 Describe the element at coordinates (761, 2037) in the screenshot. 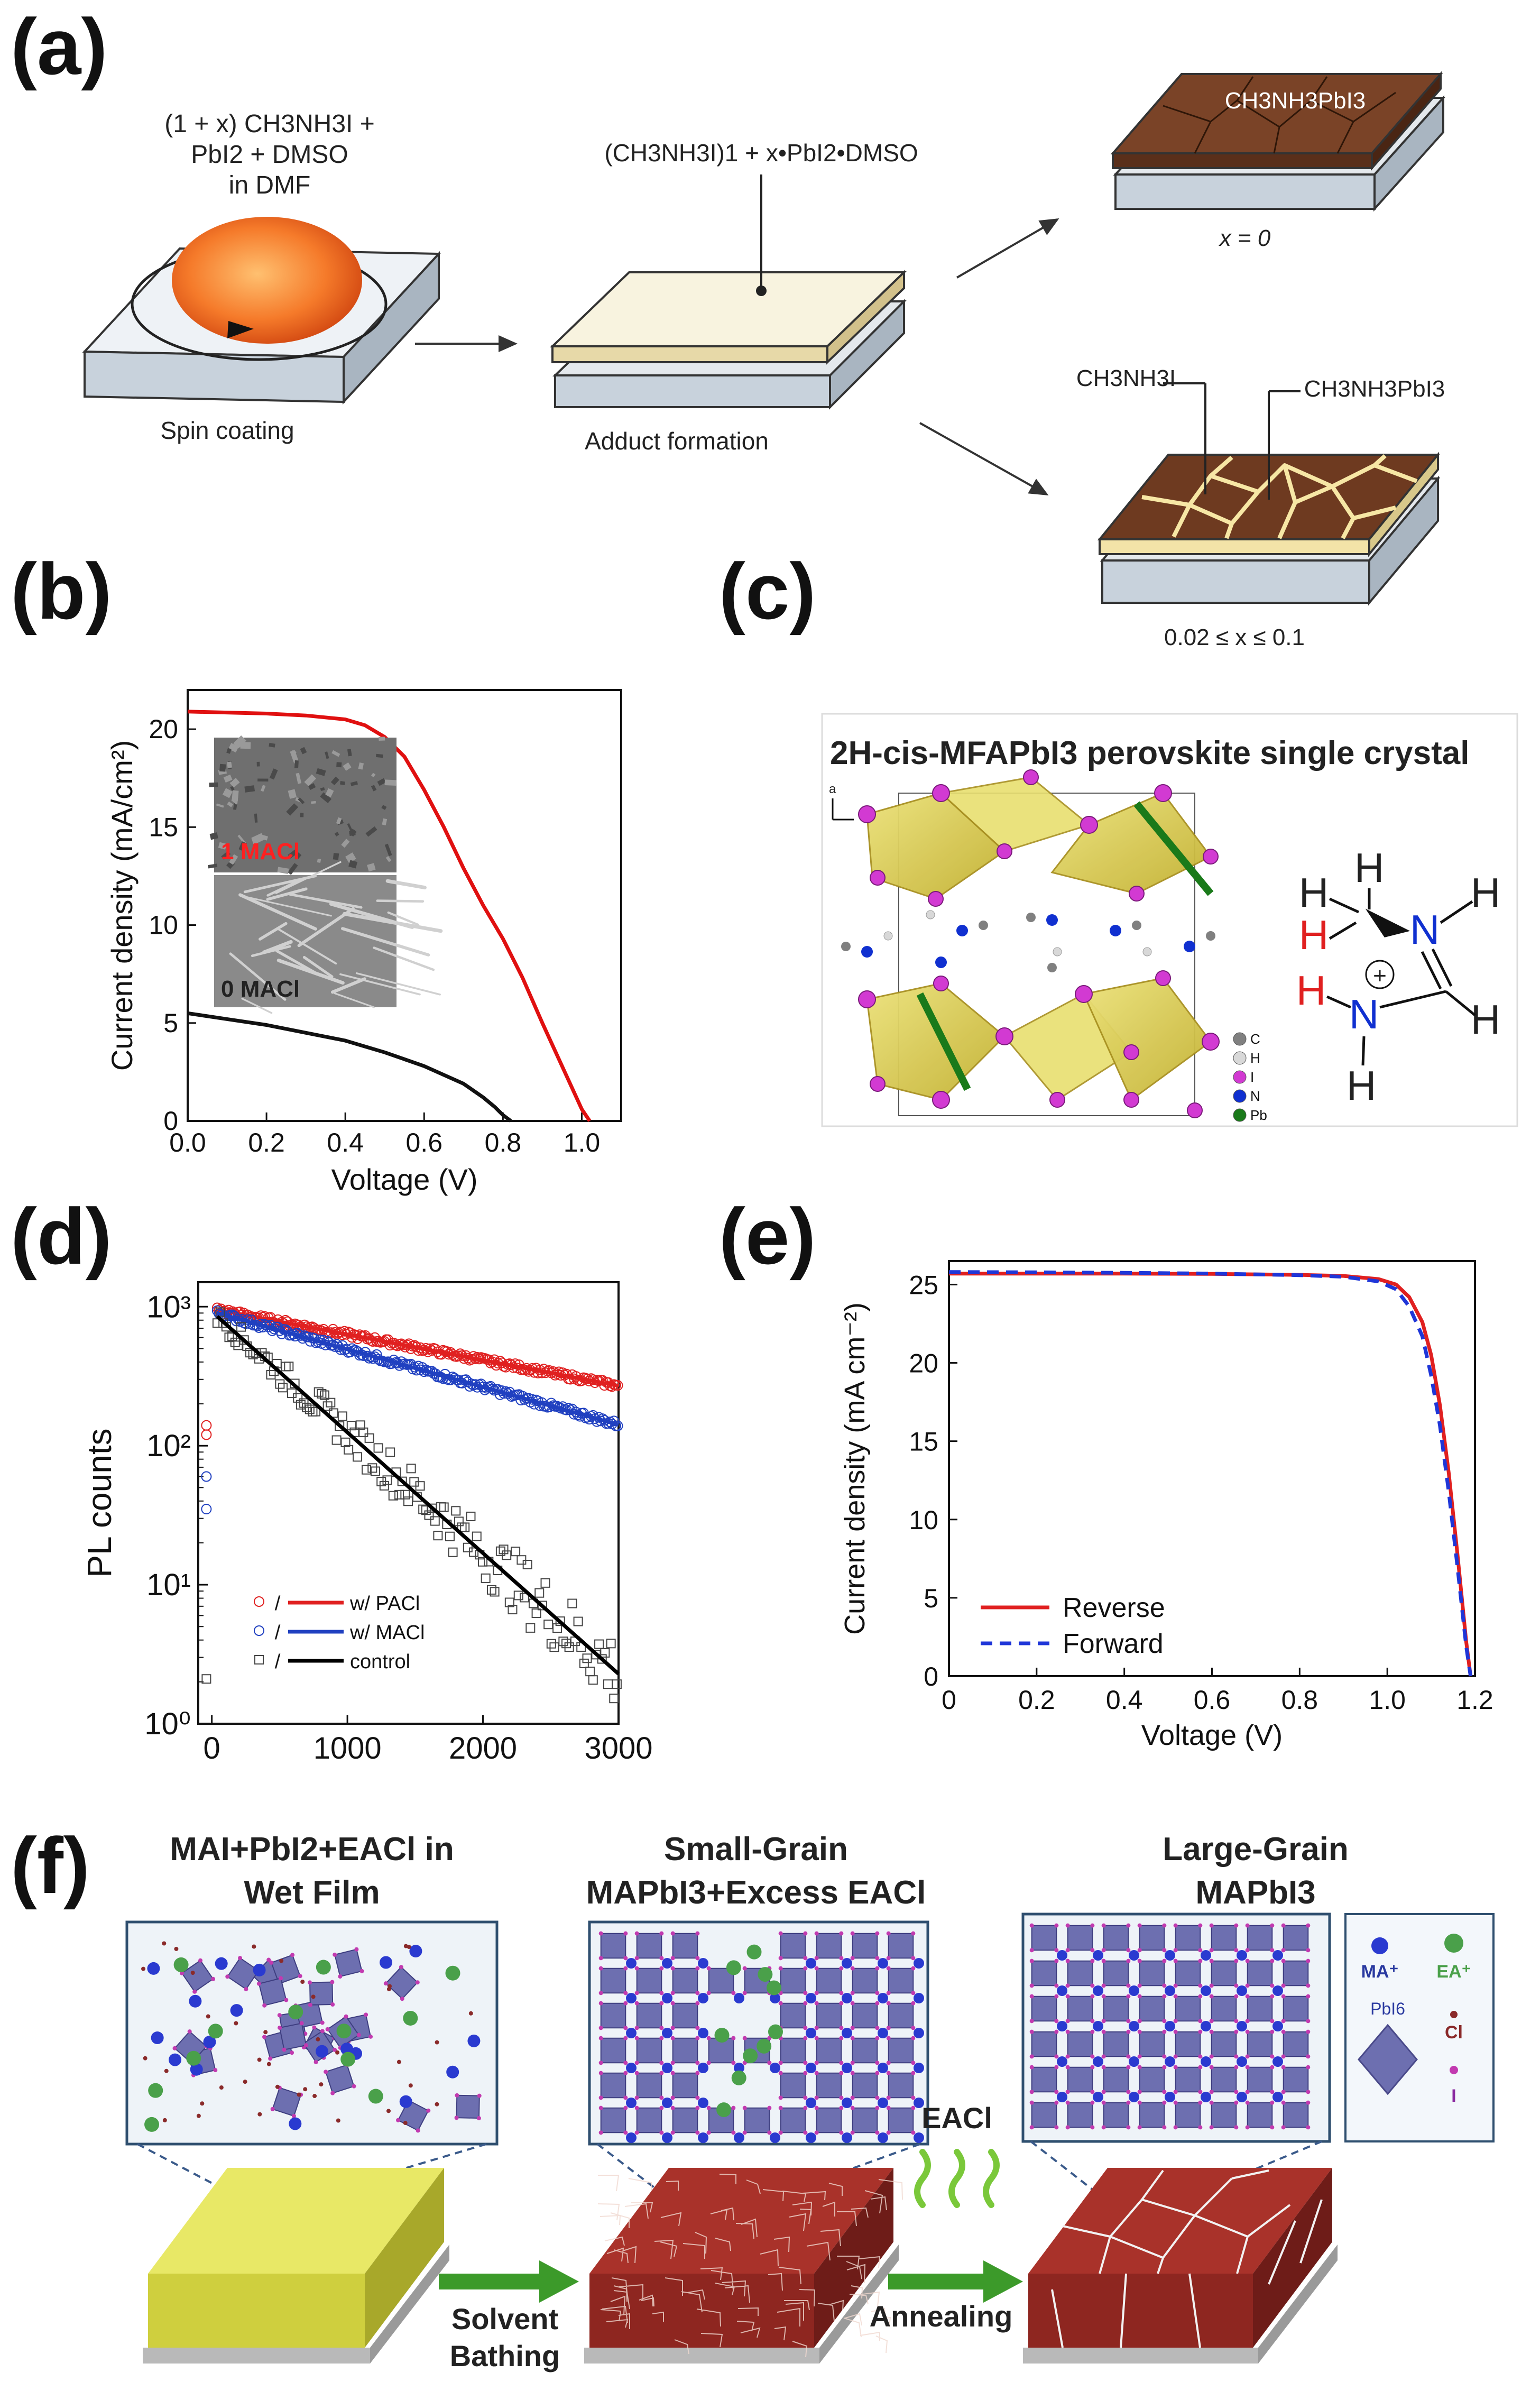

I see `small-grain-lattice` at that location.